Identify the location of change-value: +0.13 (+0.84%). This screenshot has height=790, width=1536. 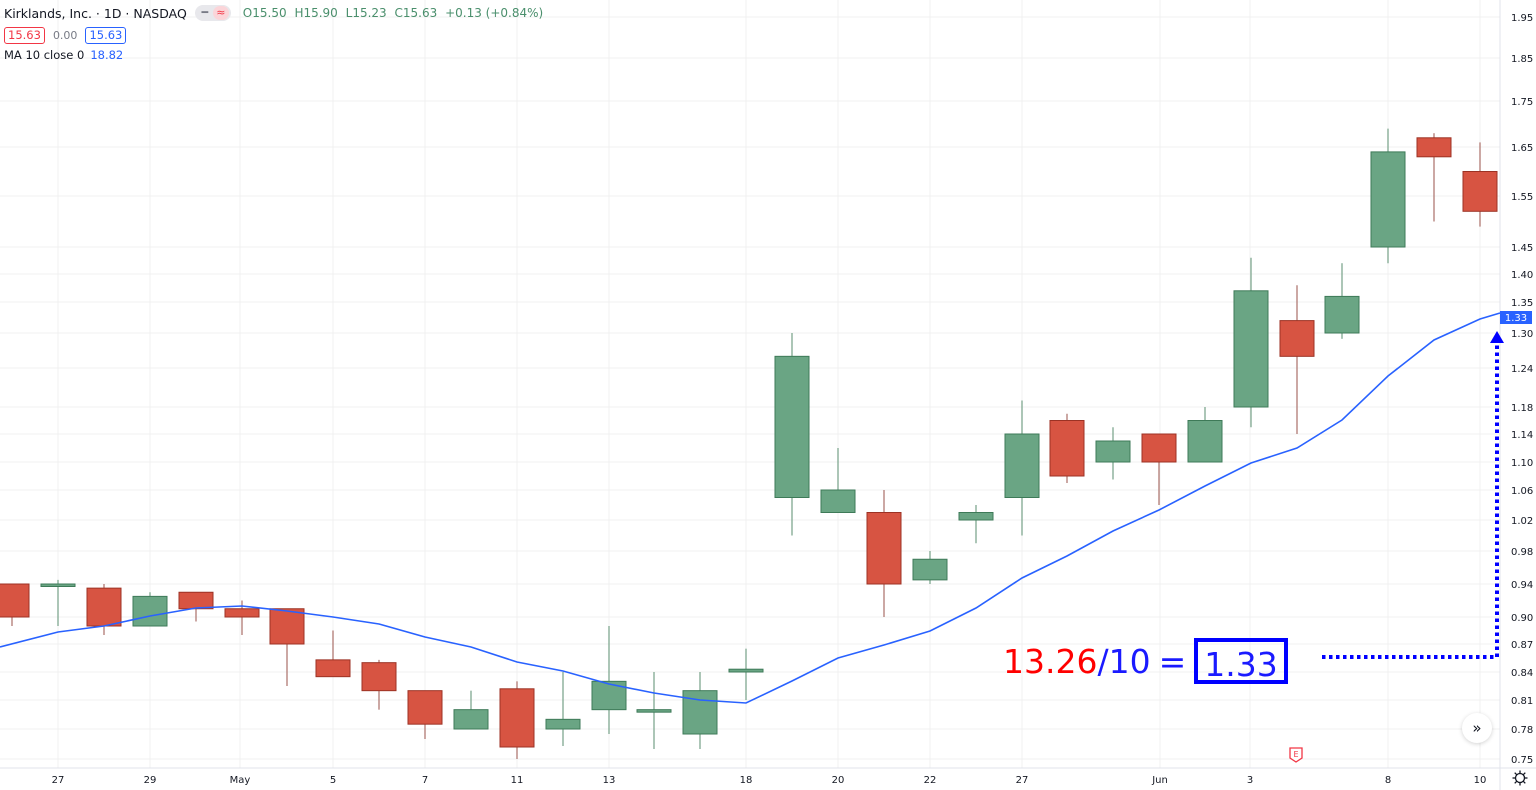
(494, 13).